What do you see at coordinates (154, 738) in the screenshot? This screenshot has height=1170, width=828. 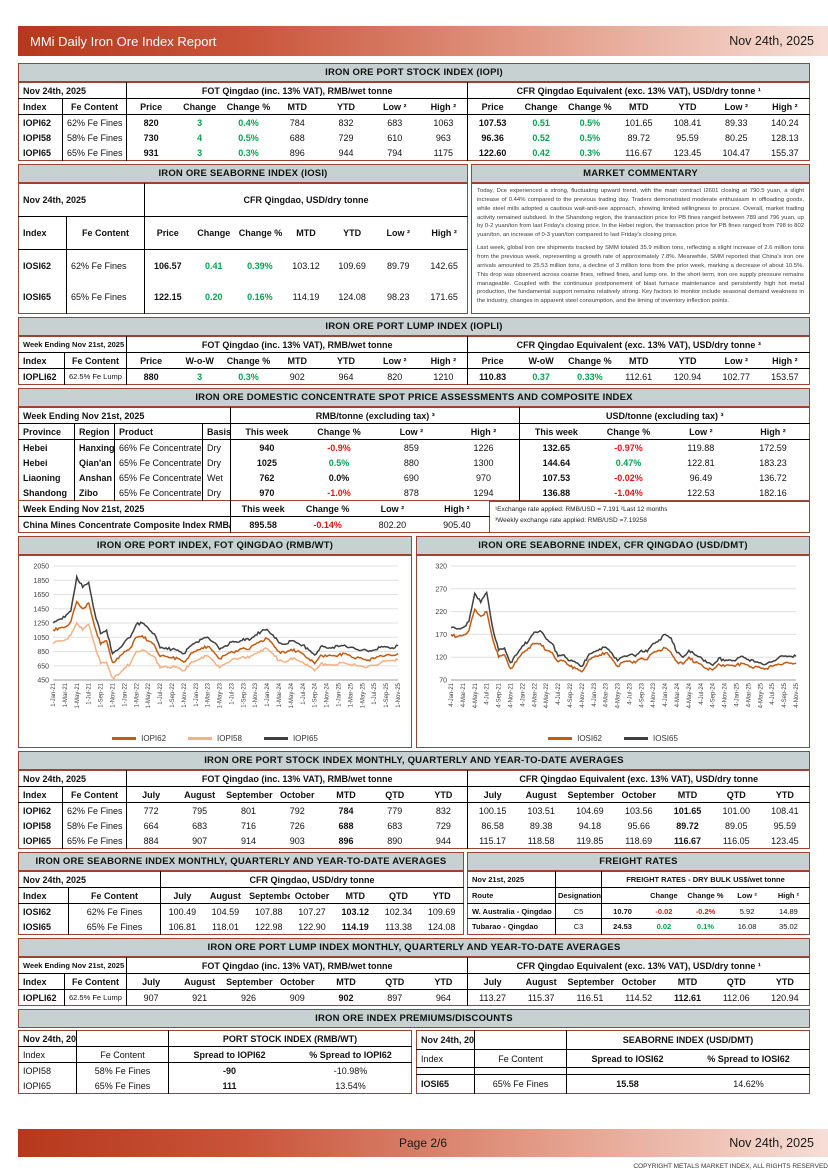 I see `legend-label: IOPI62` at bounding box center [154, 738].